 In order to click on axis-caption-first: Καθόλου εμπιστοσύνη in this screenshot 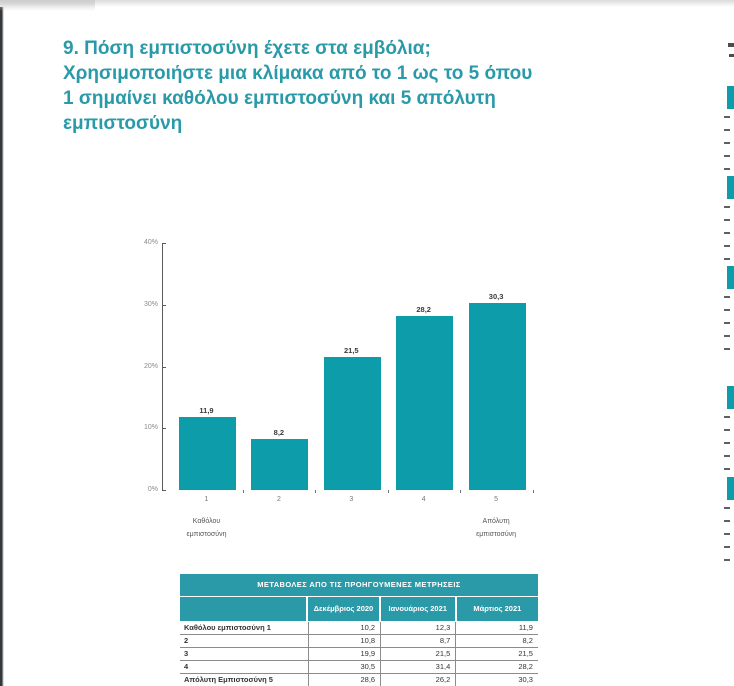, I will do `click(206, 528)`.